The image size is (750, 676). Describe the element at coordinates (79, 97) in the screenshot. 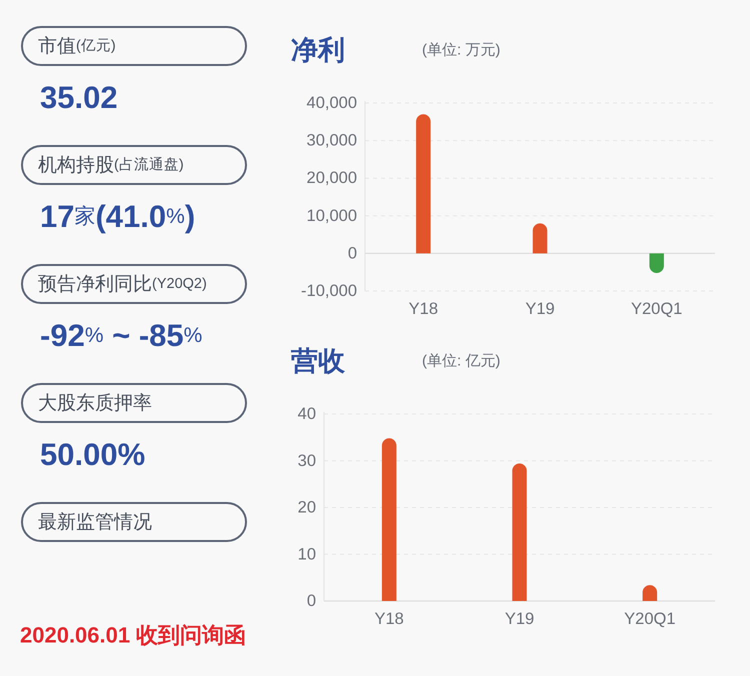

I see `text: 35.02` at that location.